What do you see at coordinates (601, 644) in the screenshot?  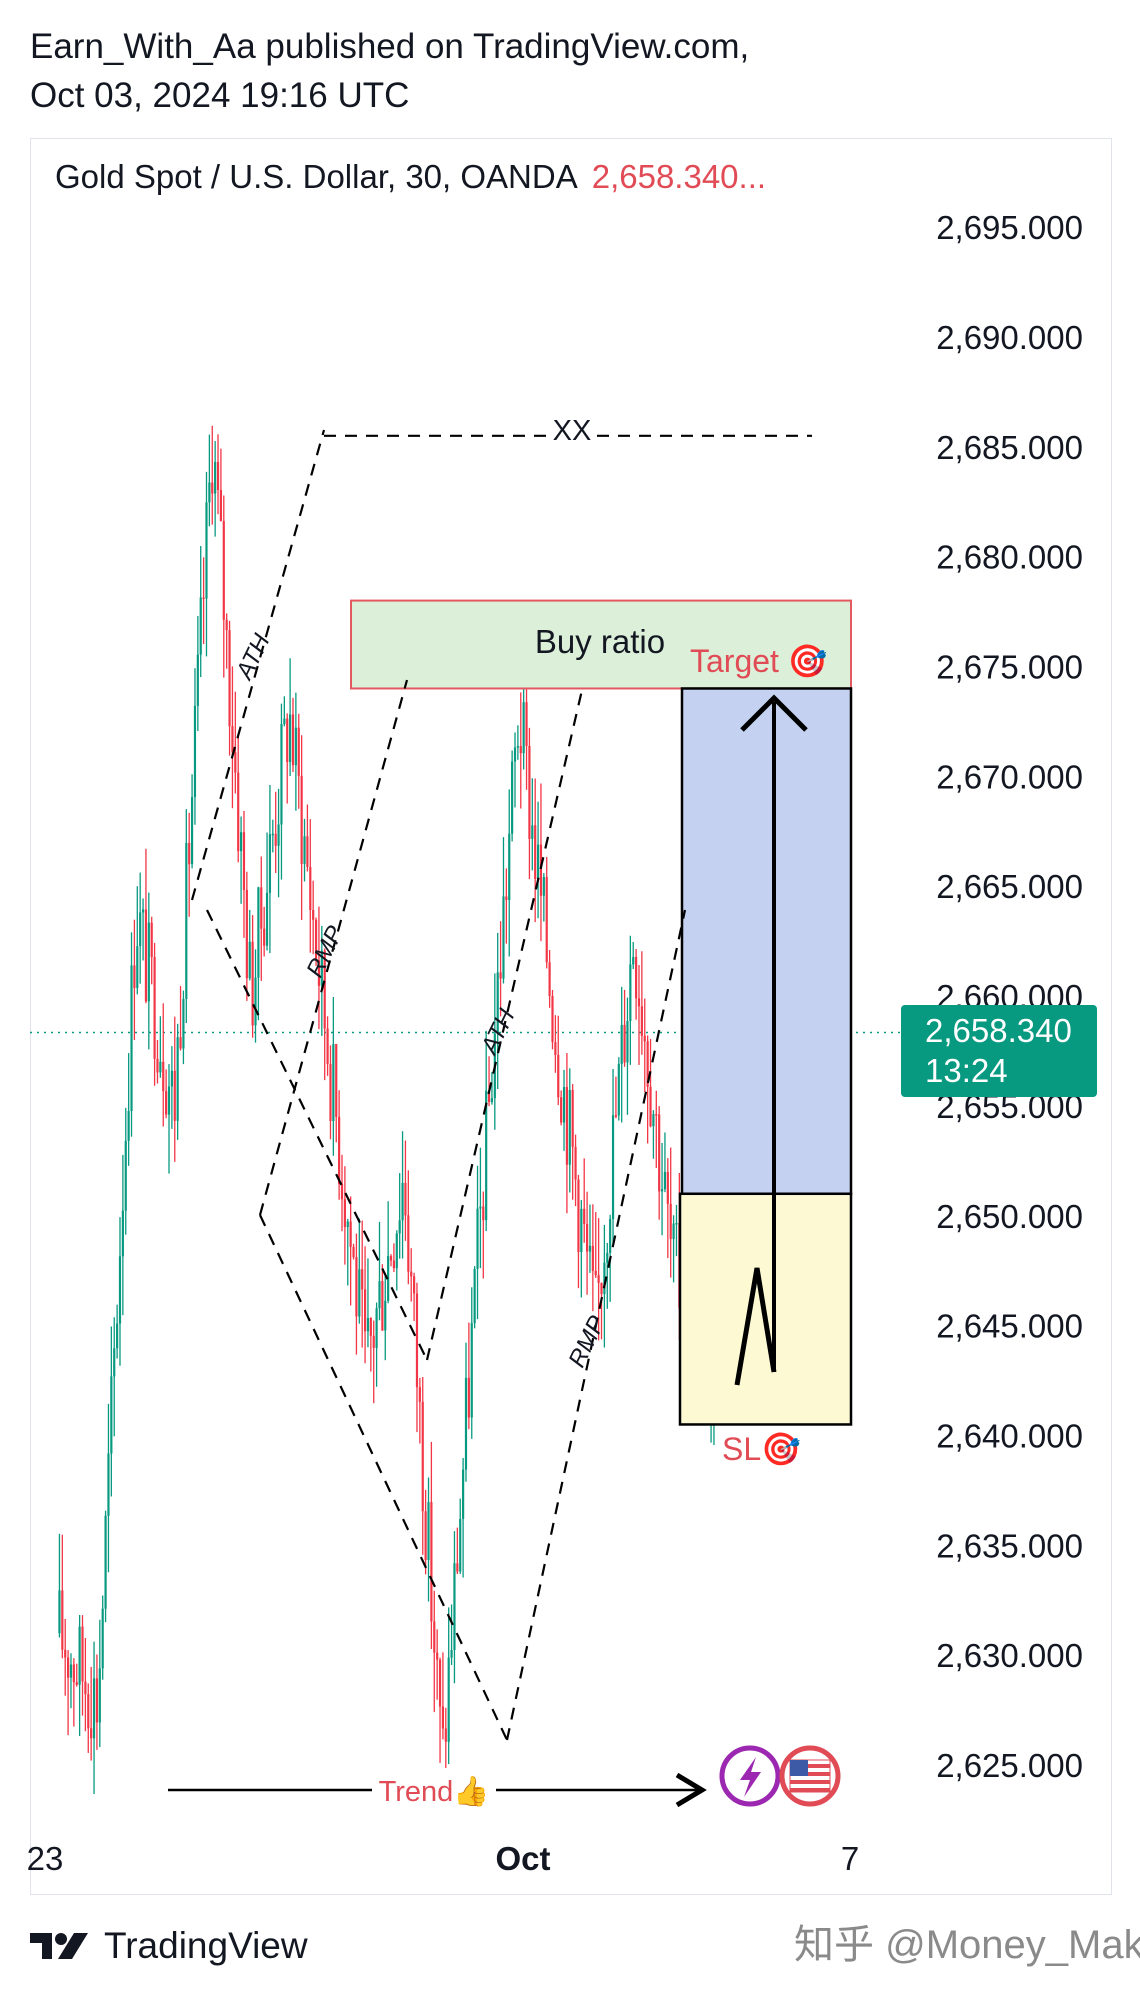 I see `buy-ratio-zone` at bounding box center [601, 644].